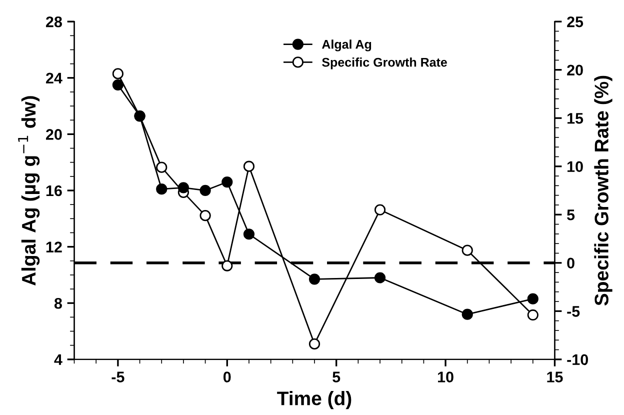  I want to click on y-tick-label: 8, so click(58, 303).